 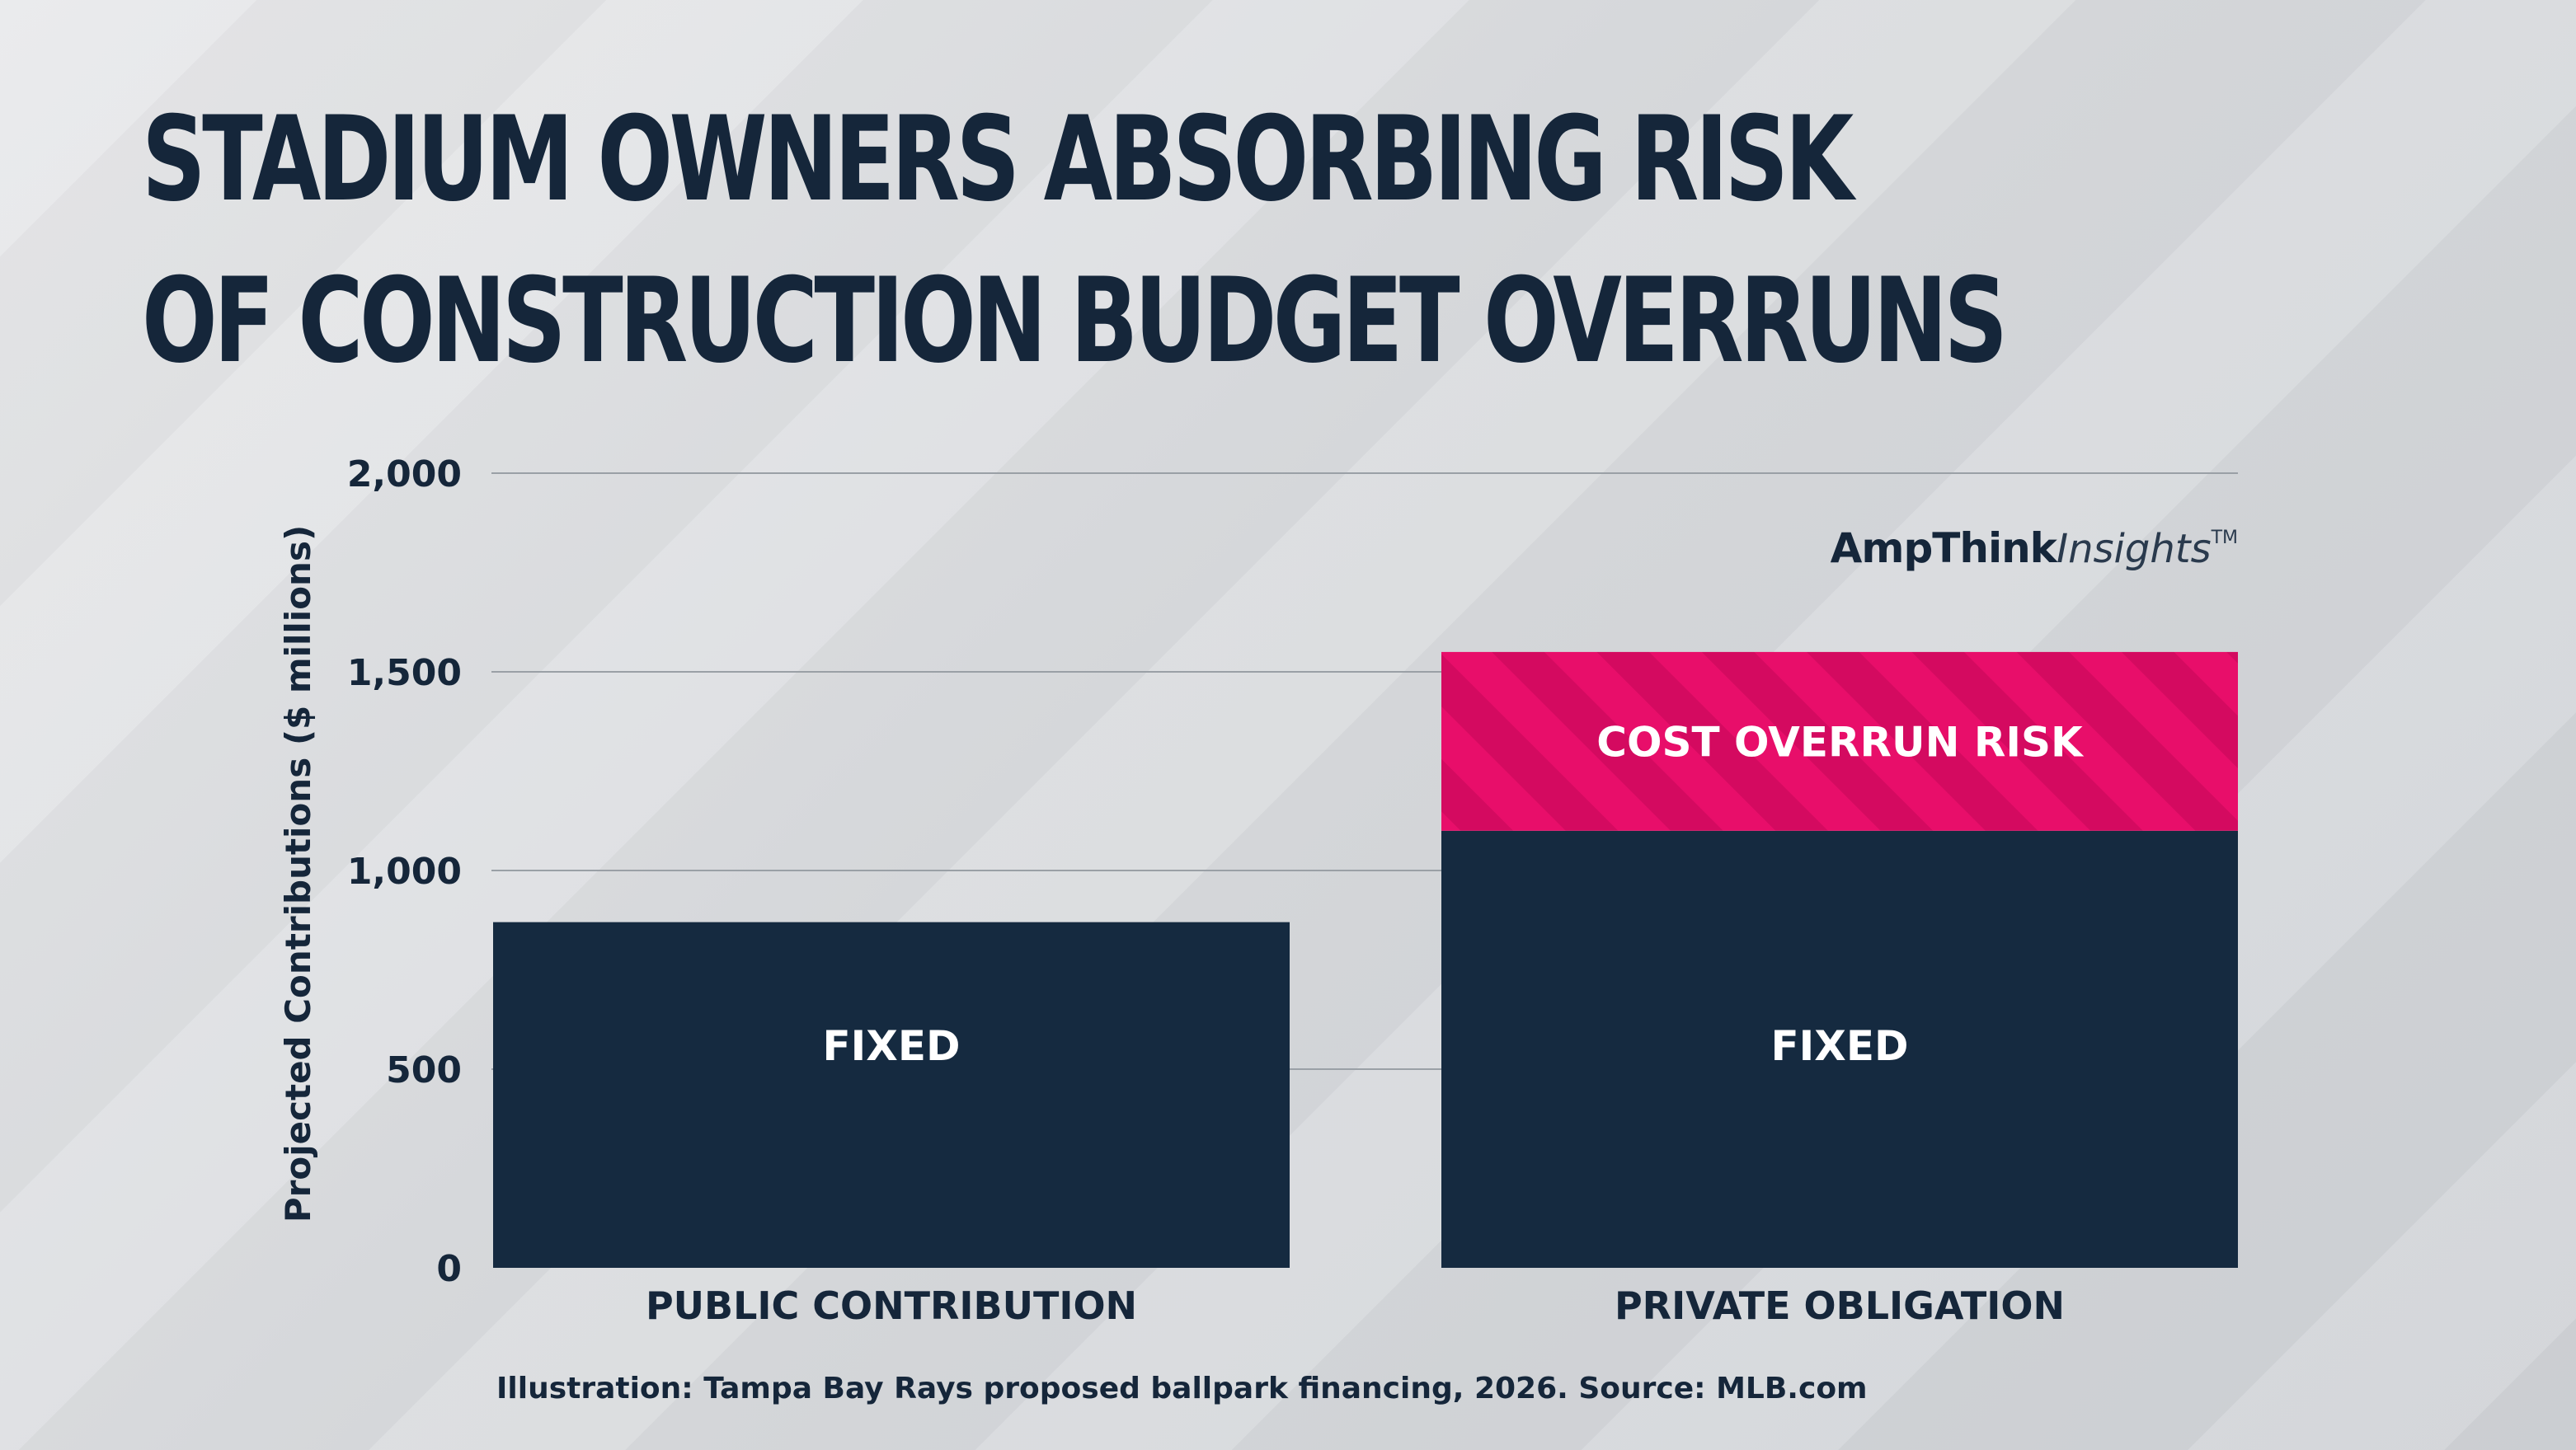 What do you see at coordinates (298, 873) in the screenshot?
I see `y-axis-label: Projected Contributions ($ millions)` at bounding box center [298, 873].